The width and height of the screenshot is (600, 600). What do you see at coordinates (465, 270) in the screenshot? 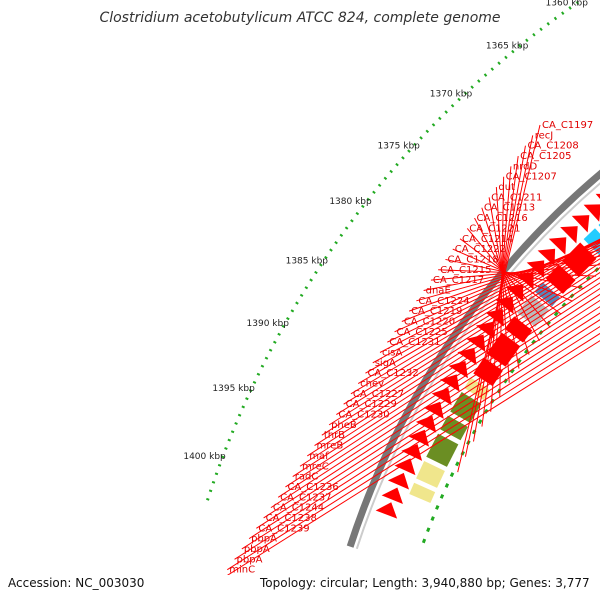
I see `gene-label: CA_C1215` at bounding box center [465, 270].